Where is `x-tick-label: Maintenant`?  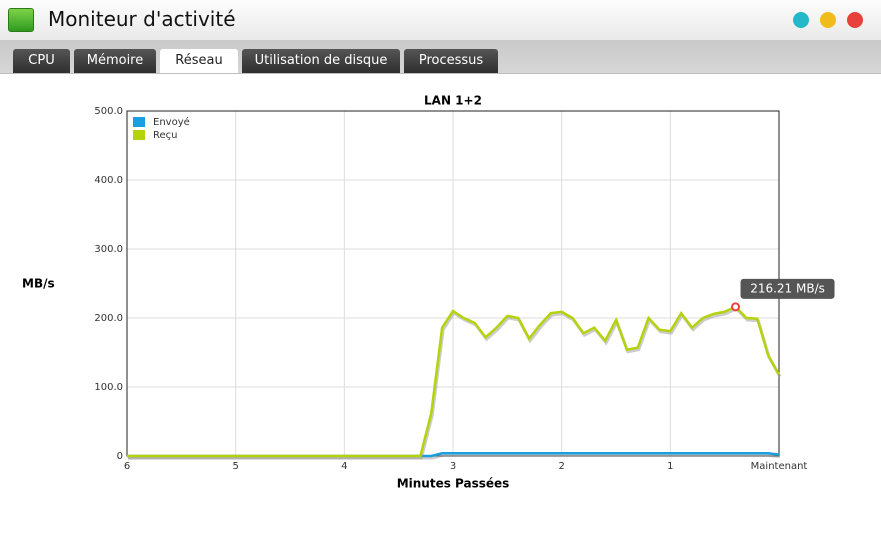 x-tick-label: Maintenant is located at coordinates (779, 466).